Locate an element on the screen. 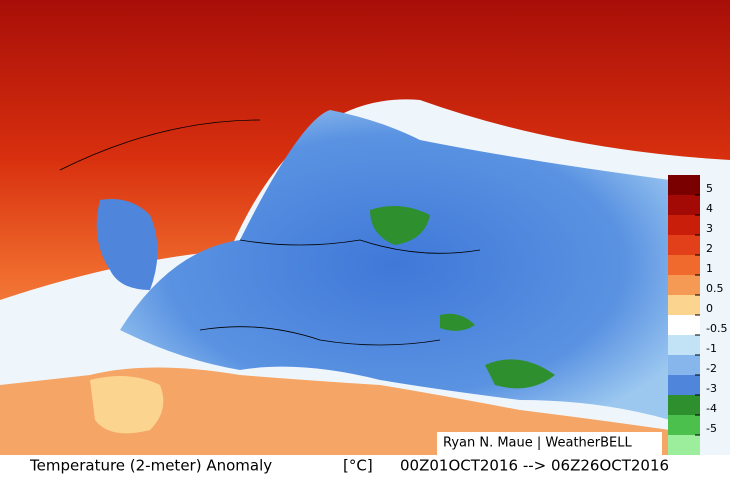 This screenshot has height=479, width=730. colorbar-tick-label: -0.5 is located at coordinates (716, 328).